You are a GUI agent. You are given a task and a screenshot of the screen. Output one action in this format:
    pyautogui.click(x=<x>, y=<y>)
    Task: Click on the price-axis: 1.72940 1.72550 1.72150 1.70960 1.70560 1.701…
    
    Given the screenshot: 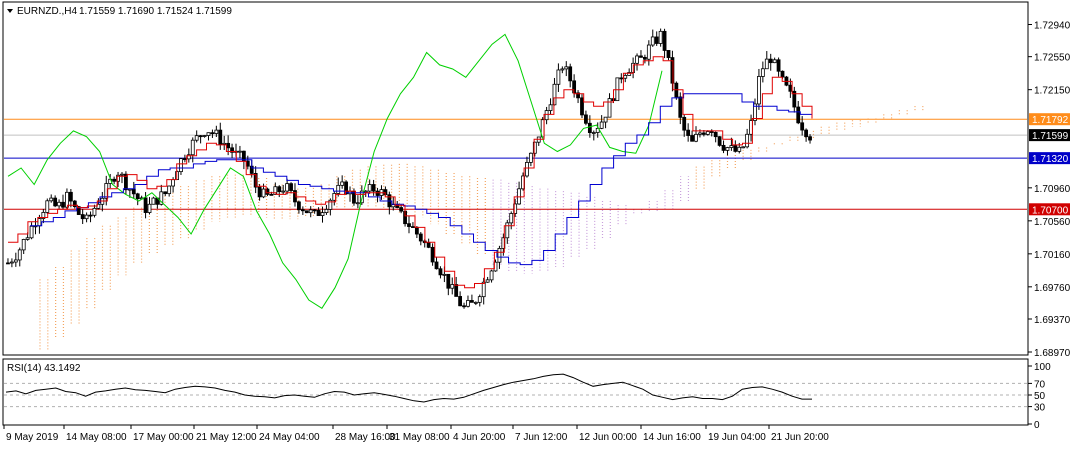 What is the action you would take?
    pyautogui.click(x=1049, y=189)
    